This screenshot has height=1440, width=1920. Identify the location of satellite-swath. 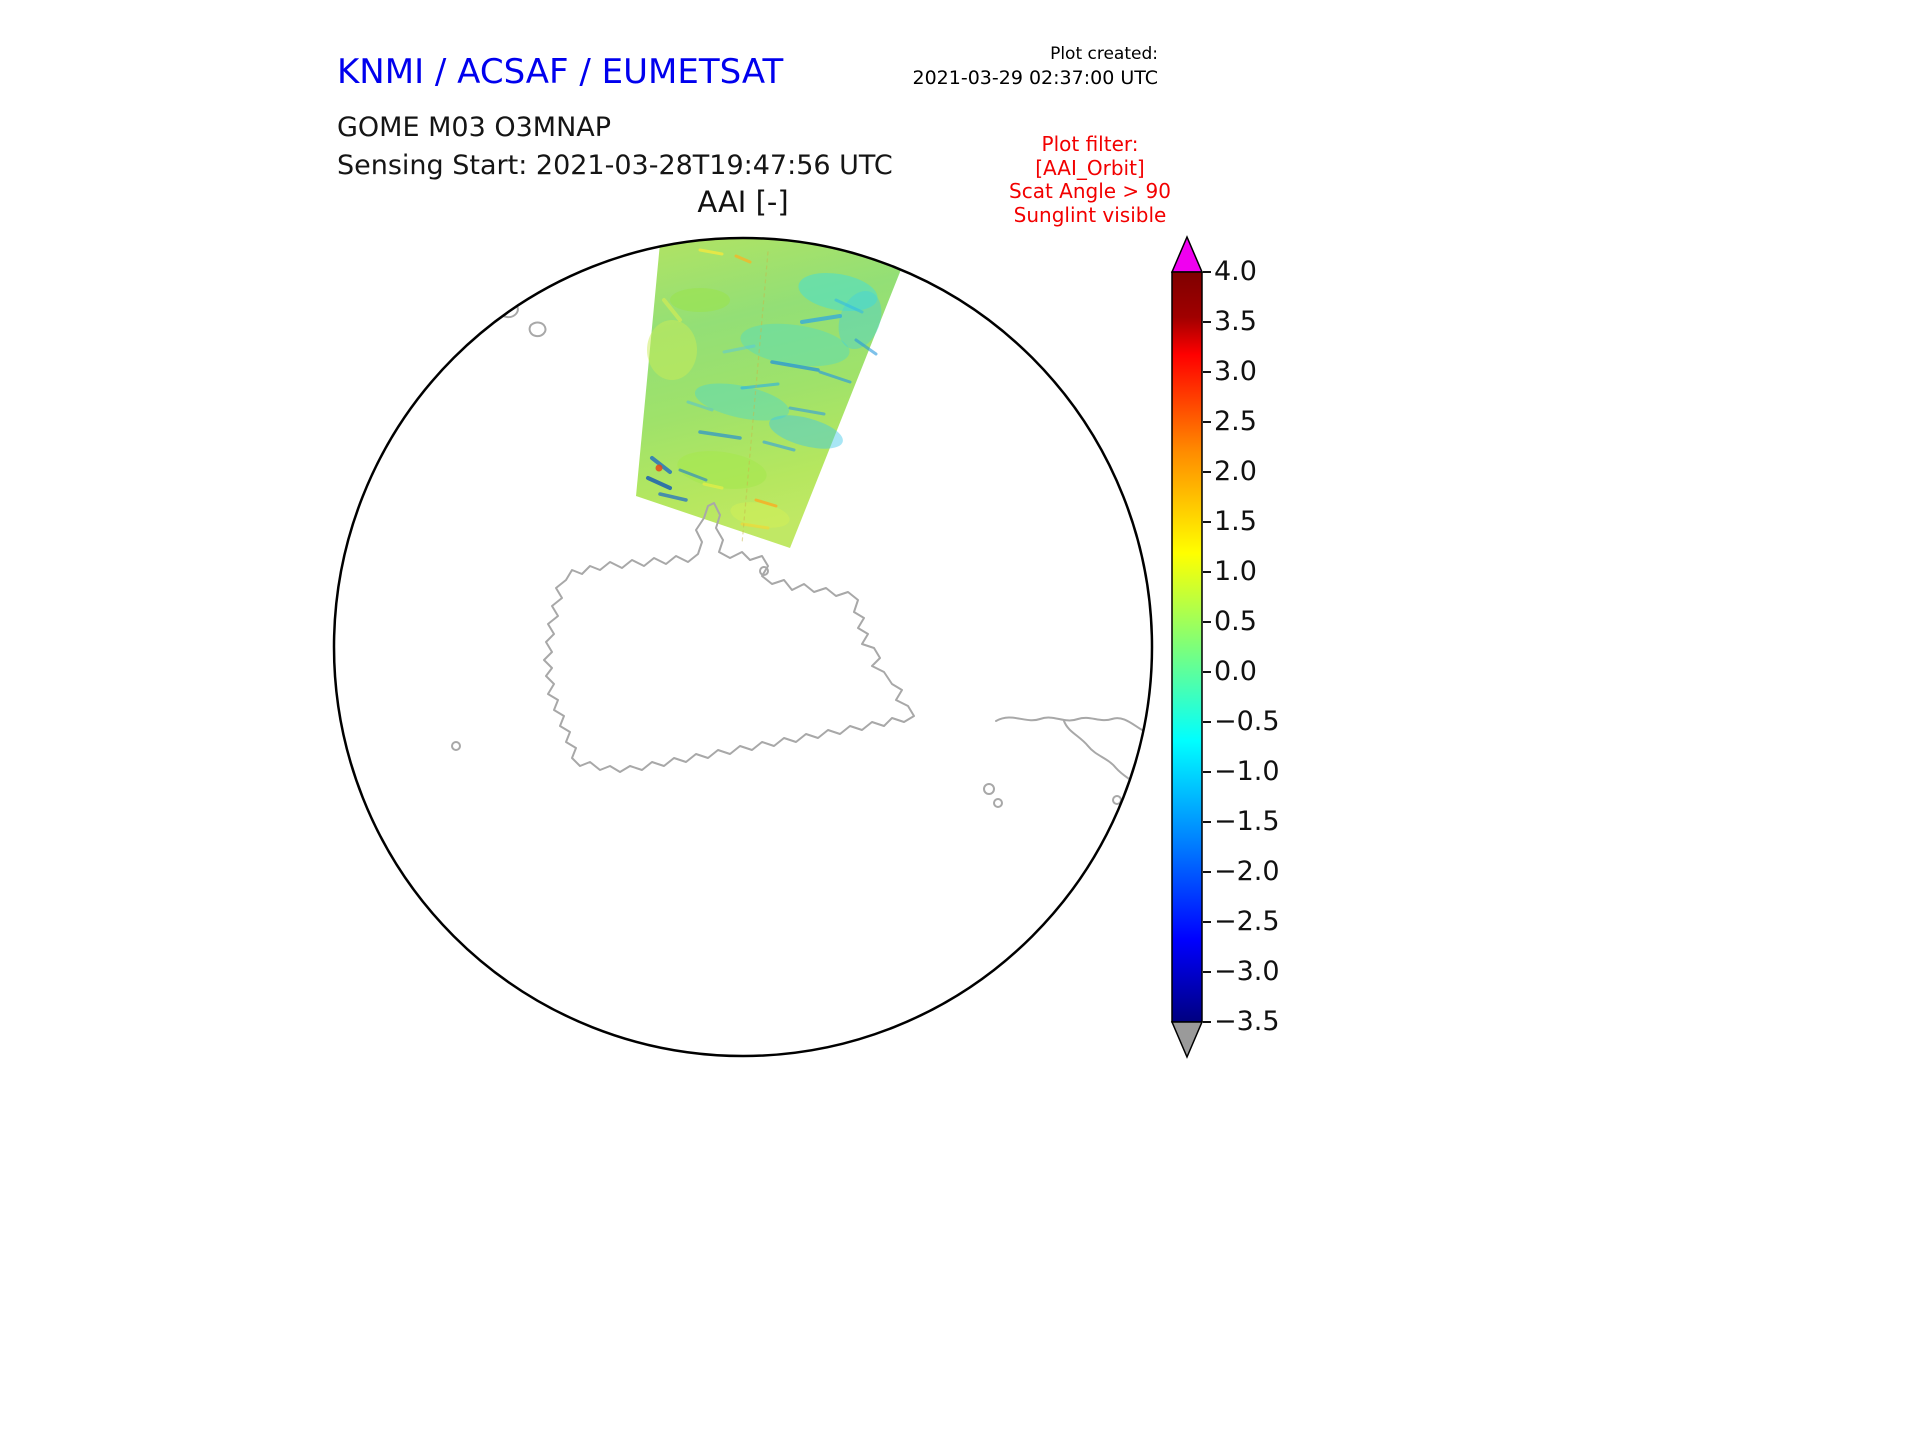
(772, 393).